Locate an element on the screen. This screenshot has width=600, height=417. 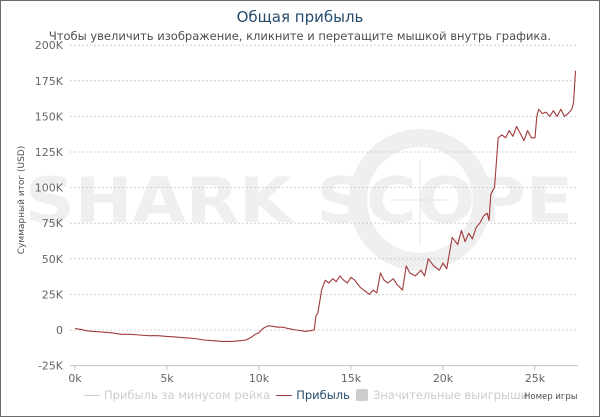
y-axis-title: Суммарный итог (USD) is located at coordinates (22, 200).